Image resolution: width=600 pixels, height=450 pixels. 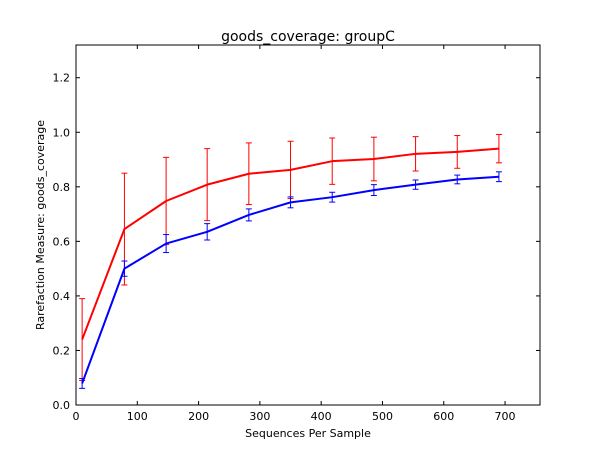 What do you see at coordinates (505, 416) in the screenshot?
I see `x-tick-label: 700` at bounding box center [505, 416].